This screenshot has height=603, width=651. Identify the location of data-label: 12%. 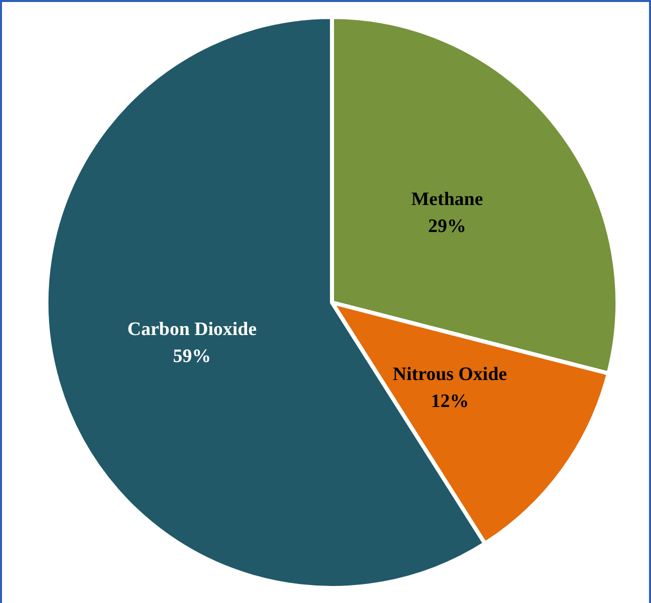
(449, 401).